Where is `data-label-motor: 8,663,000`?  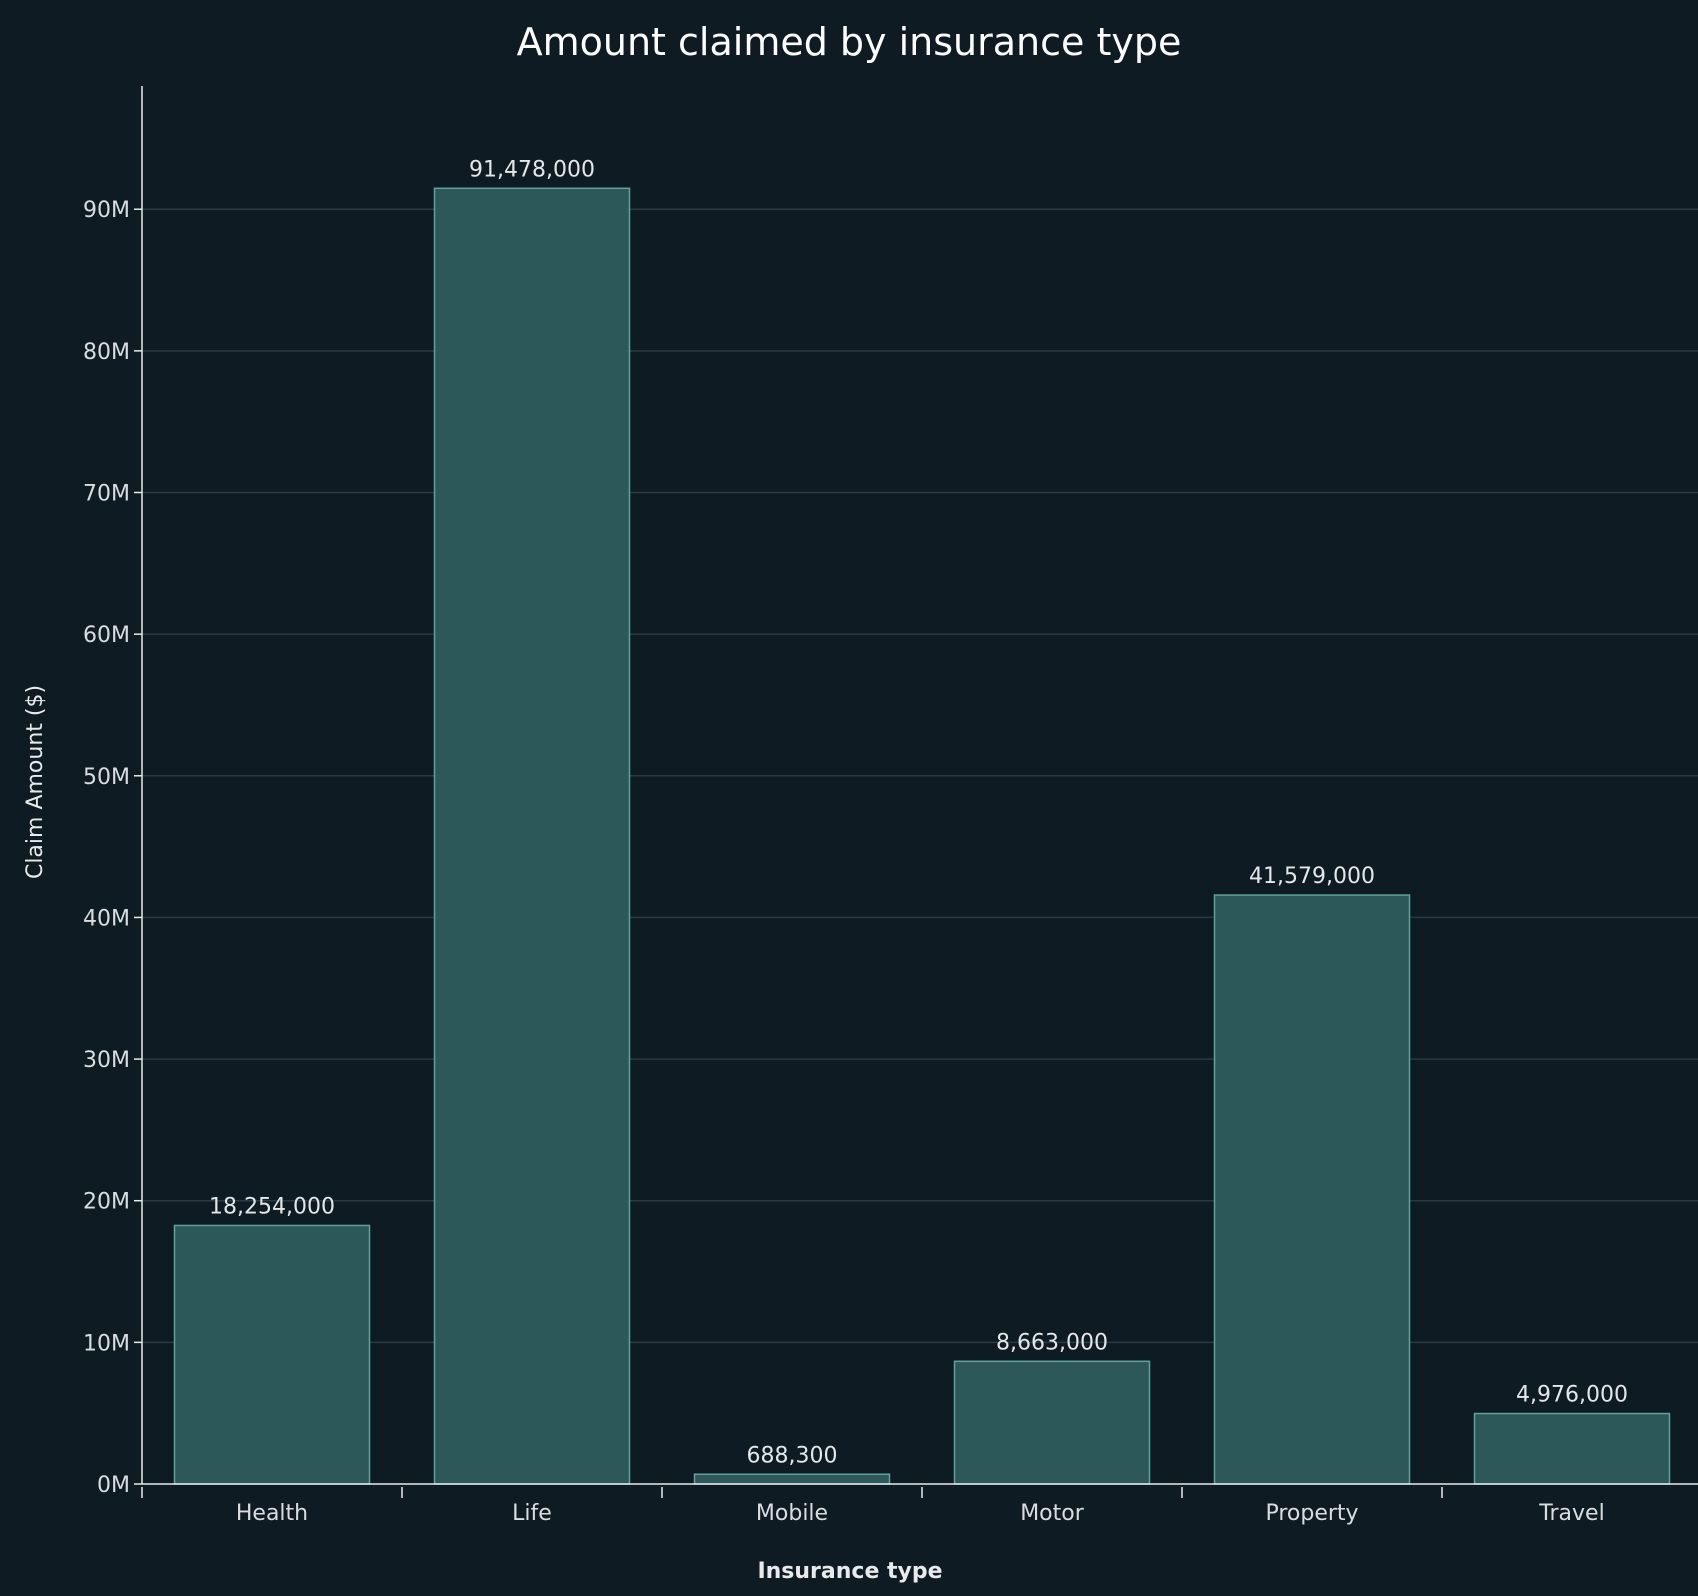 data-label-motor: 8,663,000 is located at coordinates (1052, 1342).